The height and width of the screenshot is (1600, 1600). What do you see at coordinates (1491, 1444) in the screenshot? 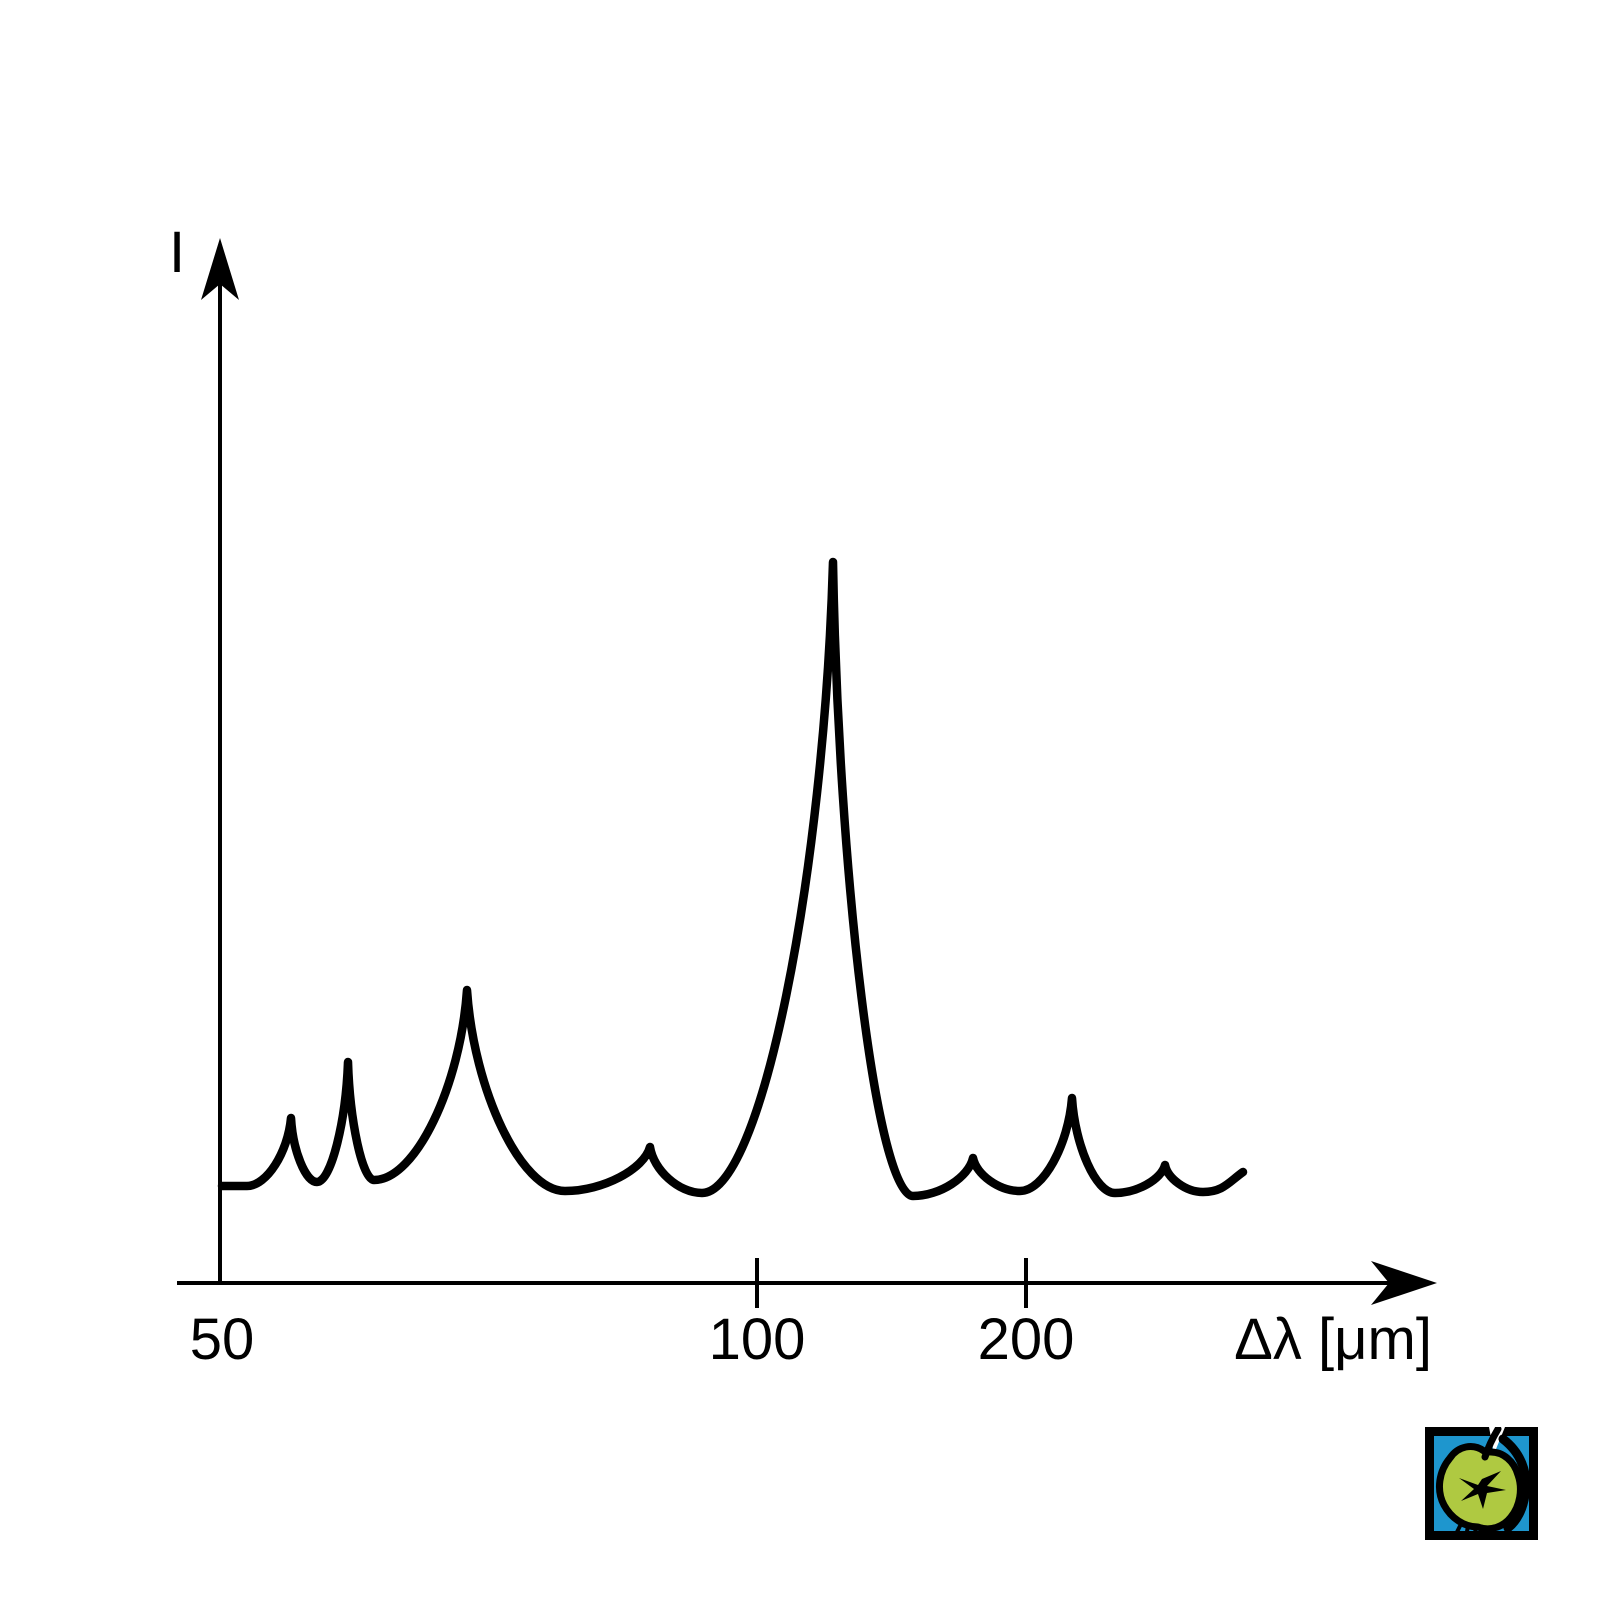
I see `apple-stem-icon` at bounding box center [1491, 1444].